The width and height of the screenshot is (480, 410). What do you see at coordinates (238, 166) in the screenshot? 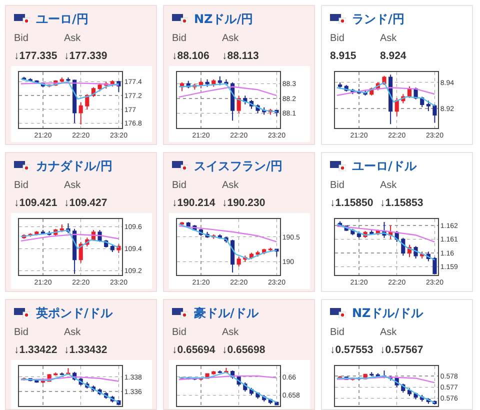
I see `chart-title: スイスフラン/円` at bounding box center [238, 166].